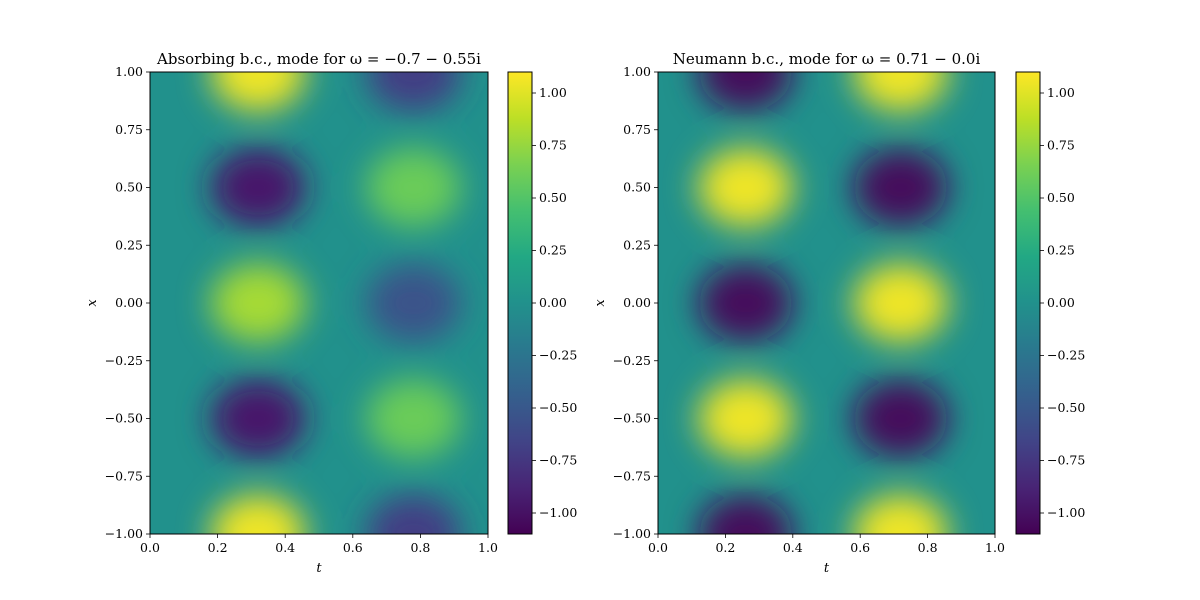  Describe the element at coordinates (827, 59) in the screenshot. I see `chart-title: Neumann b.c., mode for ω = 0.71 − 0.0i` at that location.